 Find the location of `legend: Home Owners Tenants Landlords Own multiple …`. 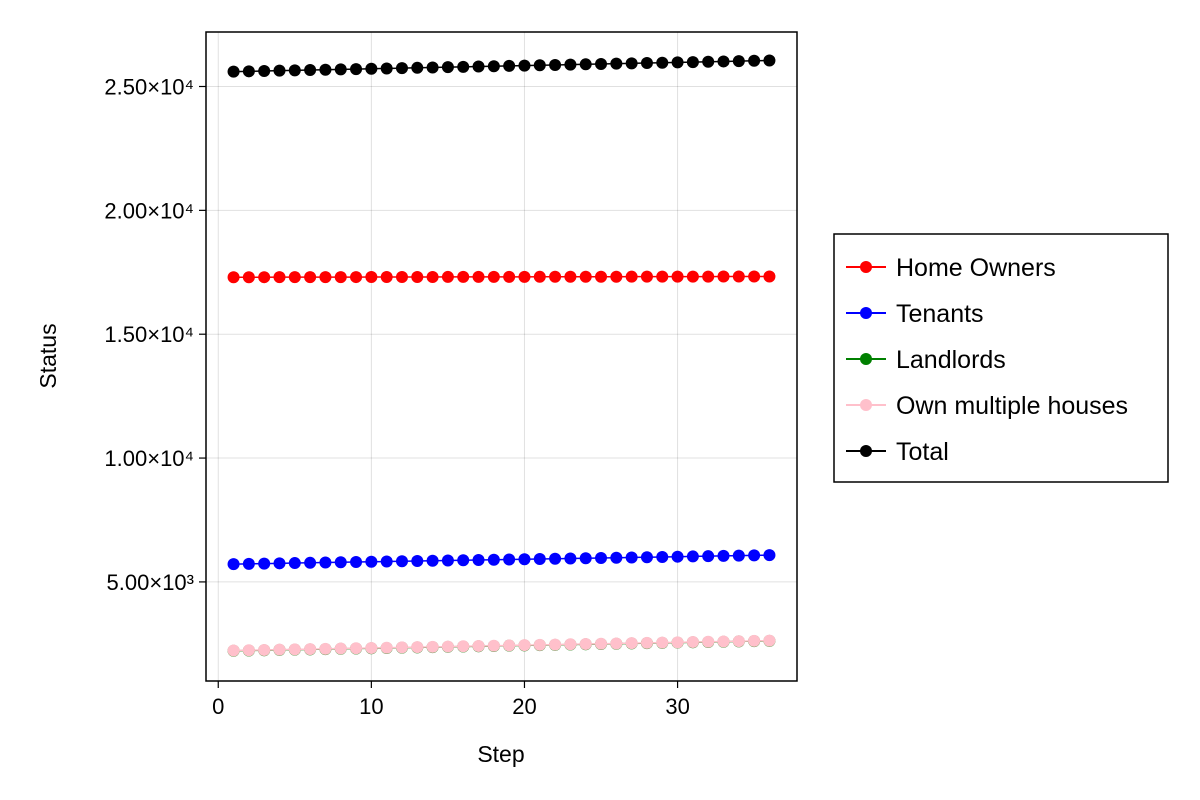

legend: Home Owners Tenants Landlords Own multiple … is located at coordinates (1001, 358).